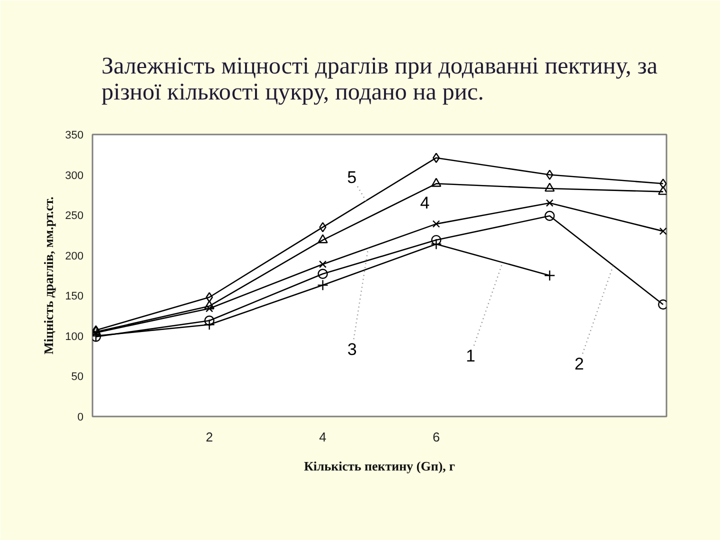  I want to click on text: 2, so click(579, 364).